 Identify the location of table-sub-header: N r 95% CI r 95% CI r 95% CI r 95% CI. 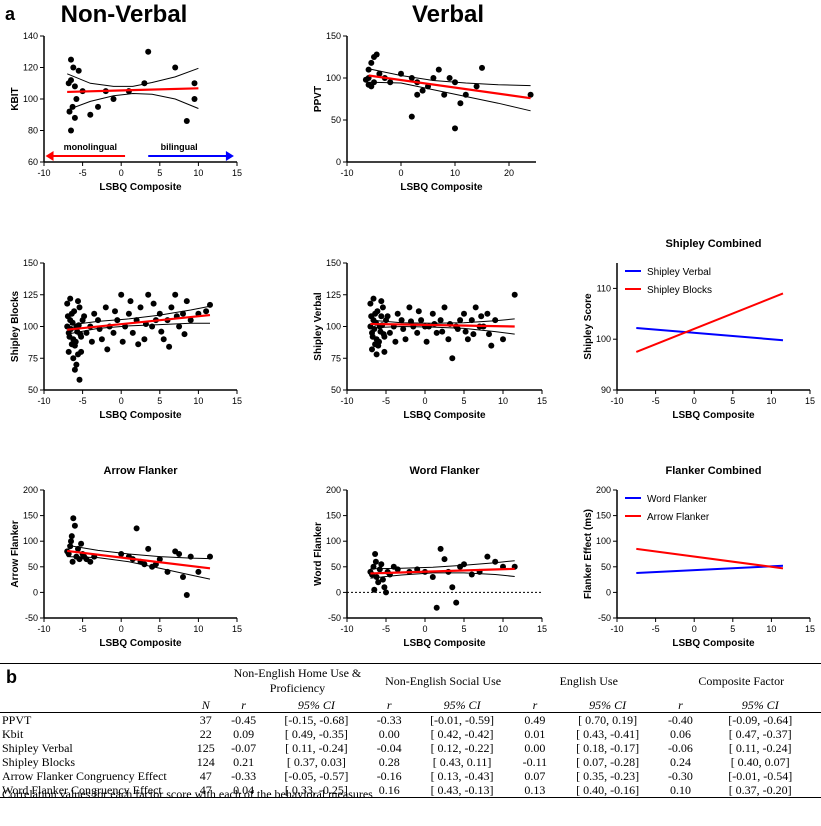
(410, 705).